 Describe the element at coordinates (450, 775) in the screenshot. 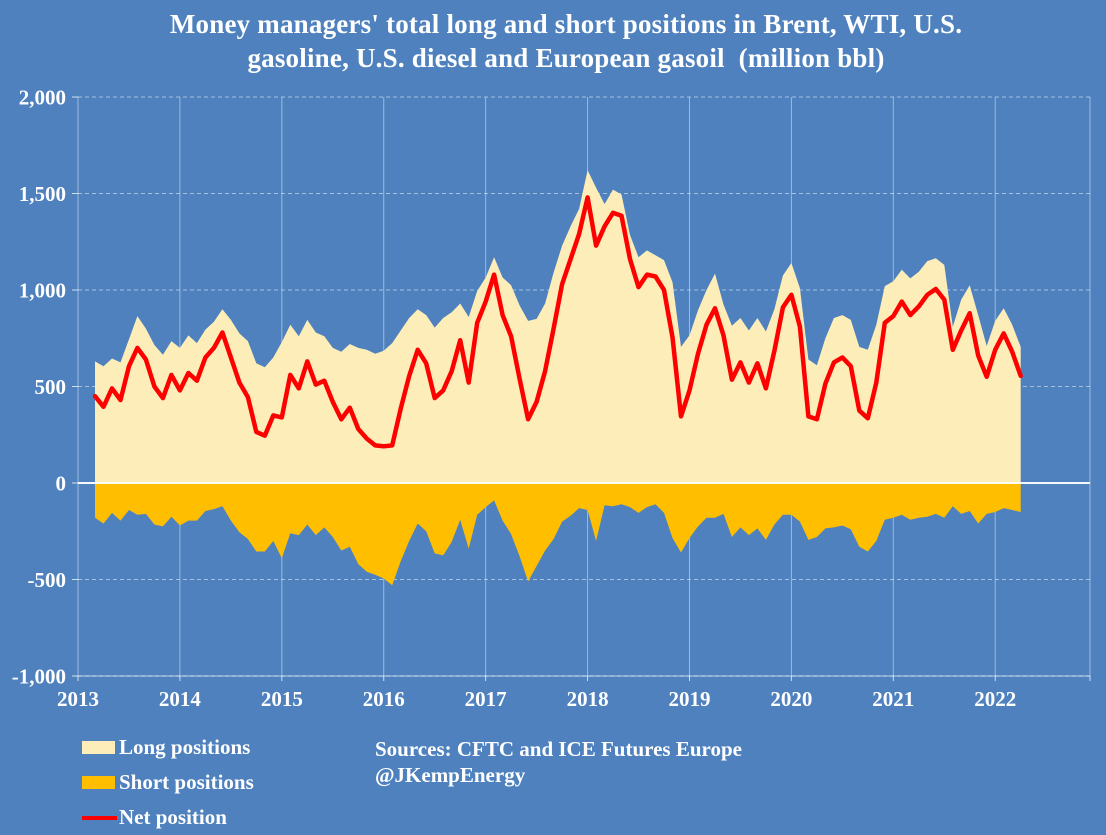

I see `source-line2: @JKempEnergy` at that location.